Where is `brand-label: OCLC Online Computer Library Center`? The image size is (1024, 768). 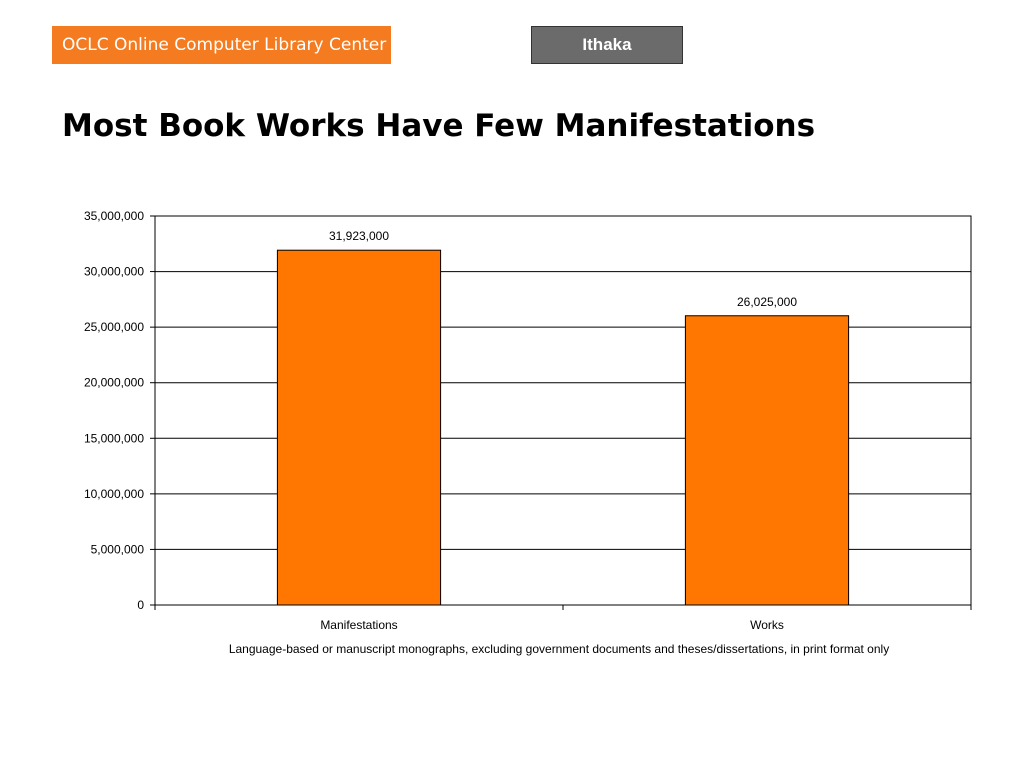 brand-label: OCLC Online Computer Library Center is located at coordinates (224, 45).